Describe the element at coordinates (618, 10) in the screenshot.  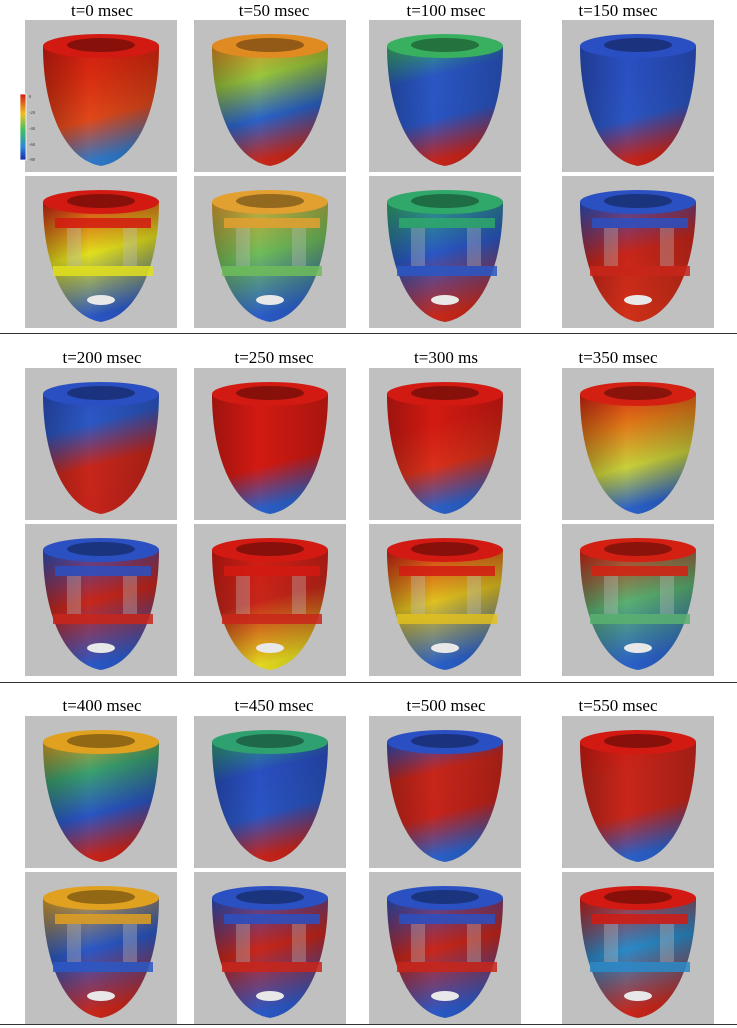
I see `time-label: t=150 msec` at that location.